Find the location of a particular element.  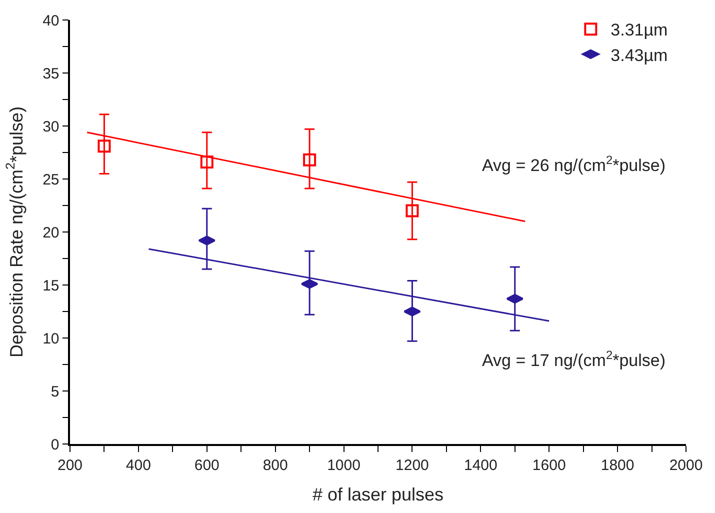

annotation: Avg = 17 ng/(cm$^{2}$*pulse) is located at coordinates (574, 359).